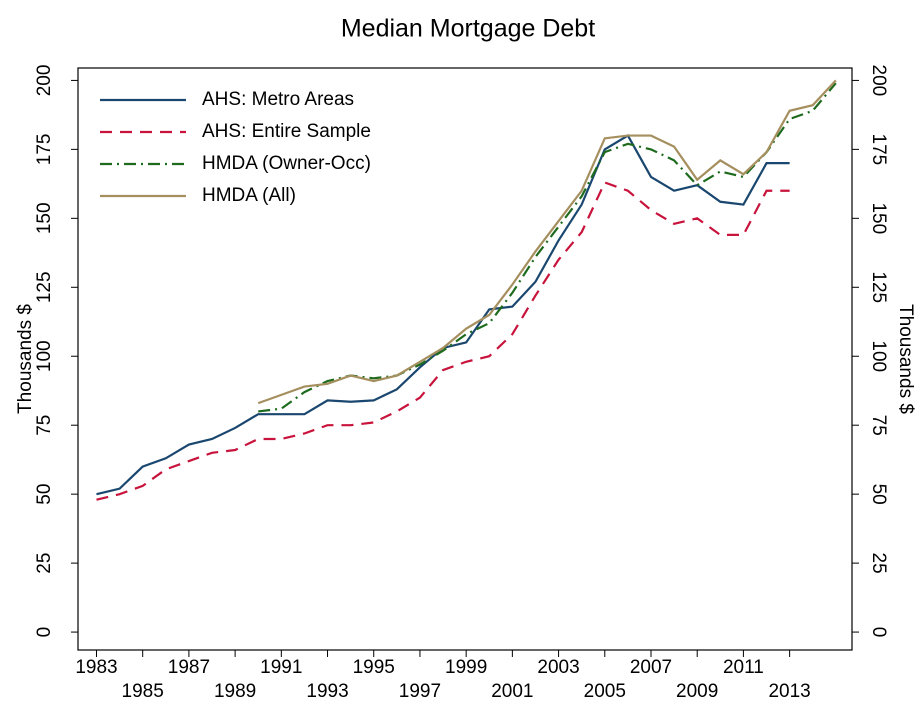 The height and width of the screenshot is (711, 921). What do you see at coordinates (878, 81) in the screenshot?
I see `y2-tick-label: 200` at bounding box center [878, 81].